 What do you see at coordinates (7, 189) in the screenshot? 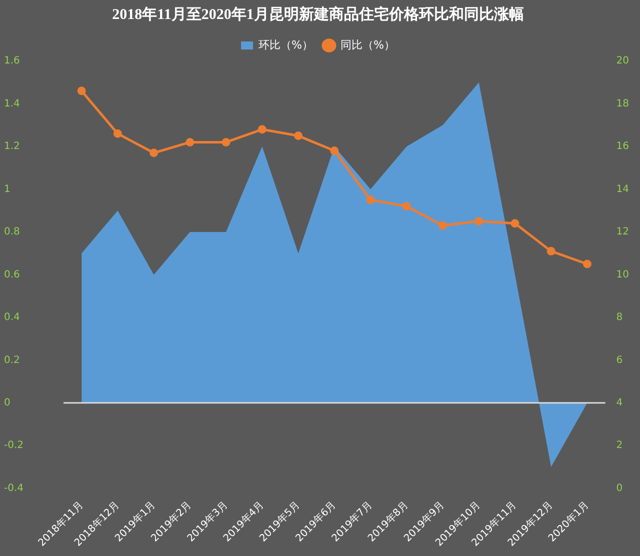
I see `y-tick-label: 1` at bounding box center [7, 189].